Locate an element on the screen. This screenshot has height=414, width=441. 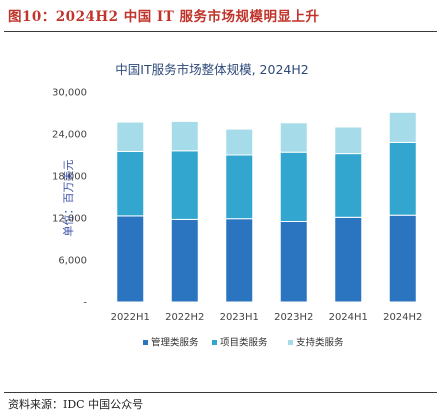
y-tick-label: 18,000 is located at coordinates (69, 177).